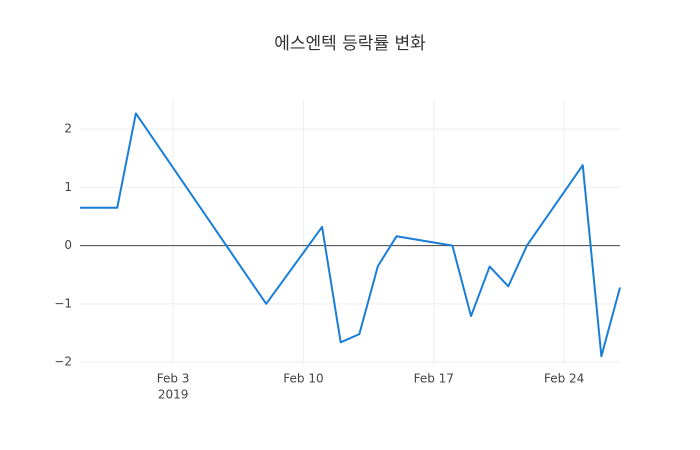  I want to click on y-tick-label: 1, so click(68, 187).